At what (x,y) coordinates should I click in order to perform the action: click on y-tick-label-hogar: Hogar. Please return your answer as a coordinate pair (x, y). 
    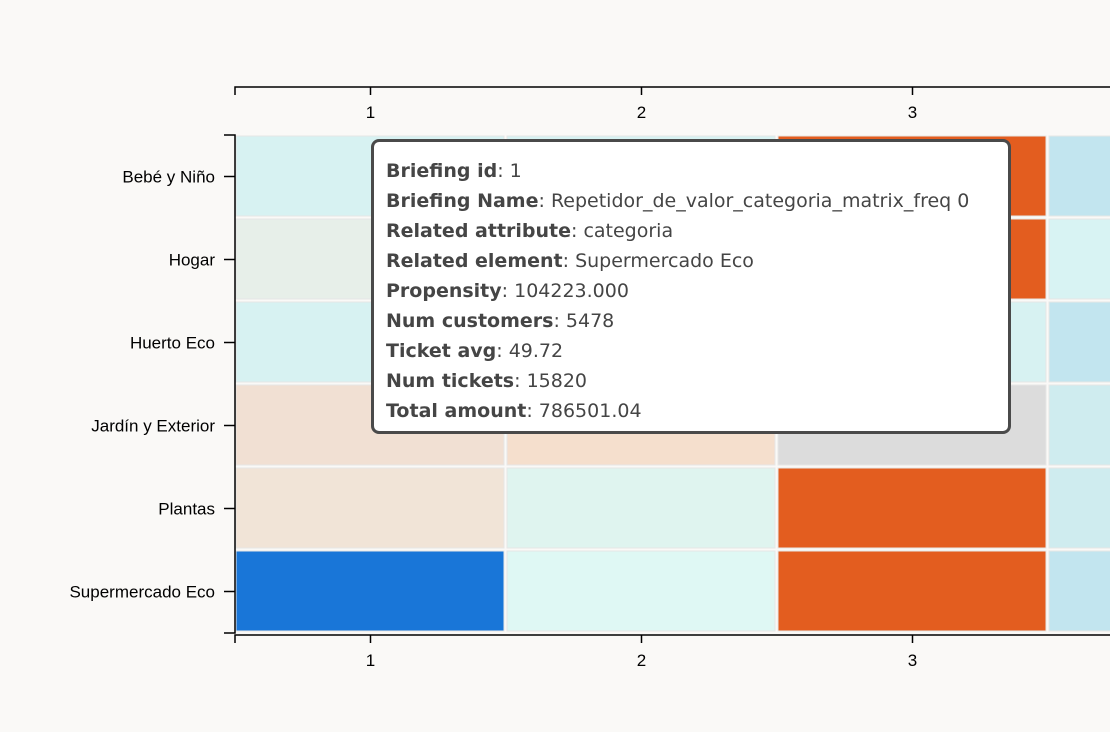
    Looking at the image, I should click on (192, 260).